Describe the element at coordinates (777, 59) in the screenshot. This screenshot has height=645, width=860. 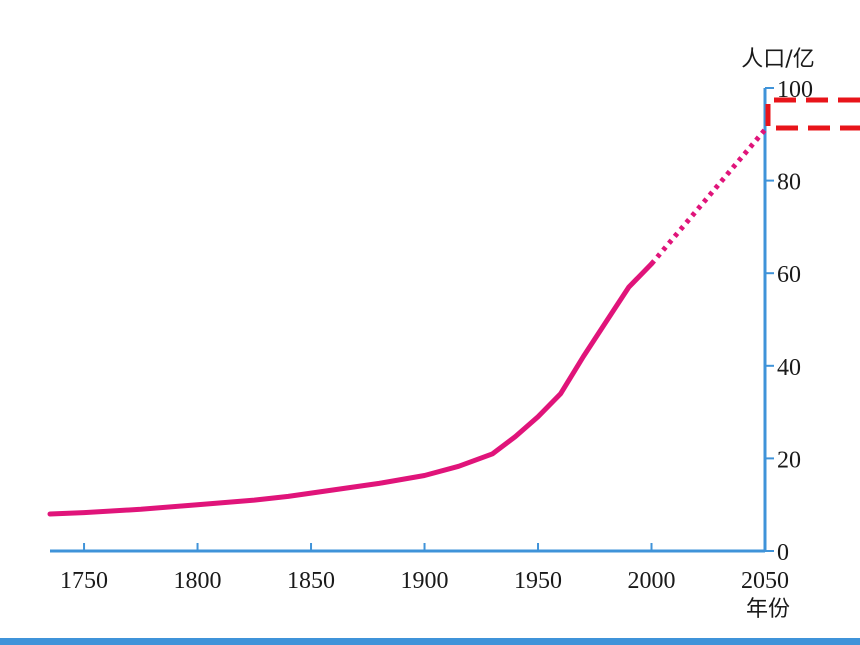
I see `y-axis-title: 人口/亿` at that location.